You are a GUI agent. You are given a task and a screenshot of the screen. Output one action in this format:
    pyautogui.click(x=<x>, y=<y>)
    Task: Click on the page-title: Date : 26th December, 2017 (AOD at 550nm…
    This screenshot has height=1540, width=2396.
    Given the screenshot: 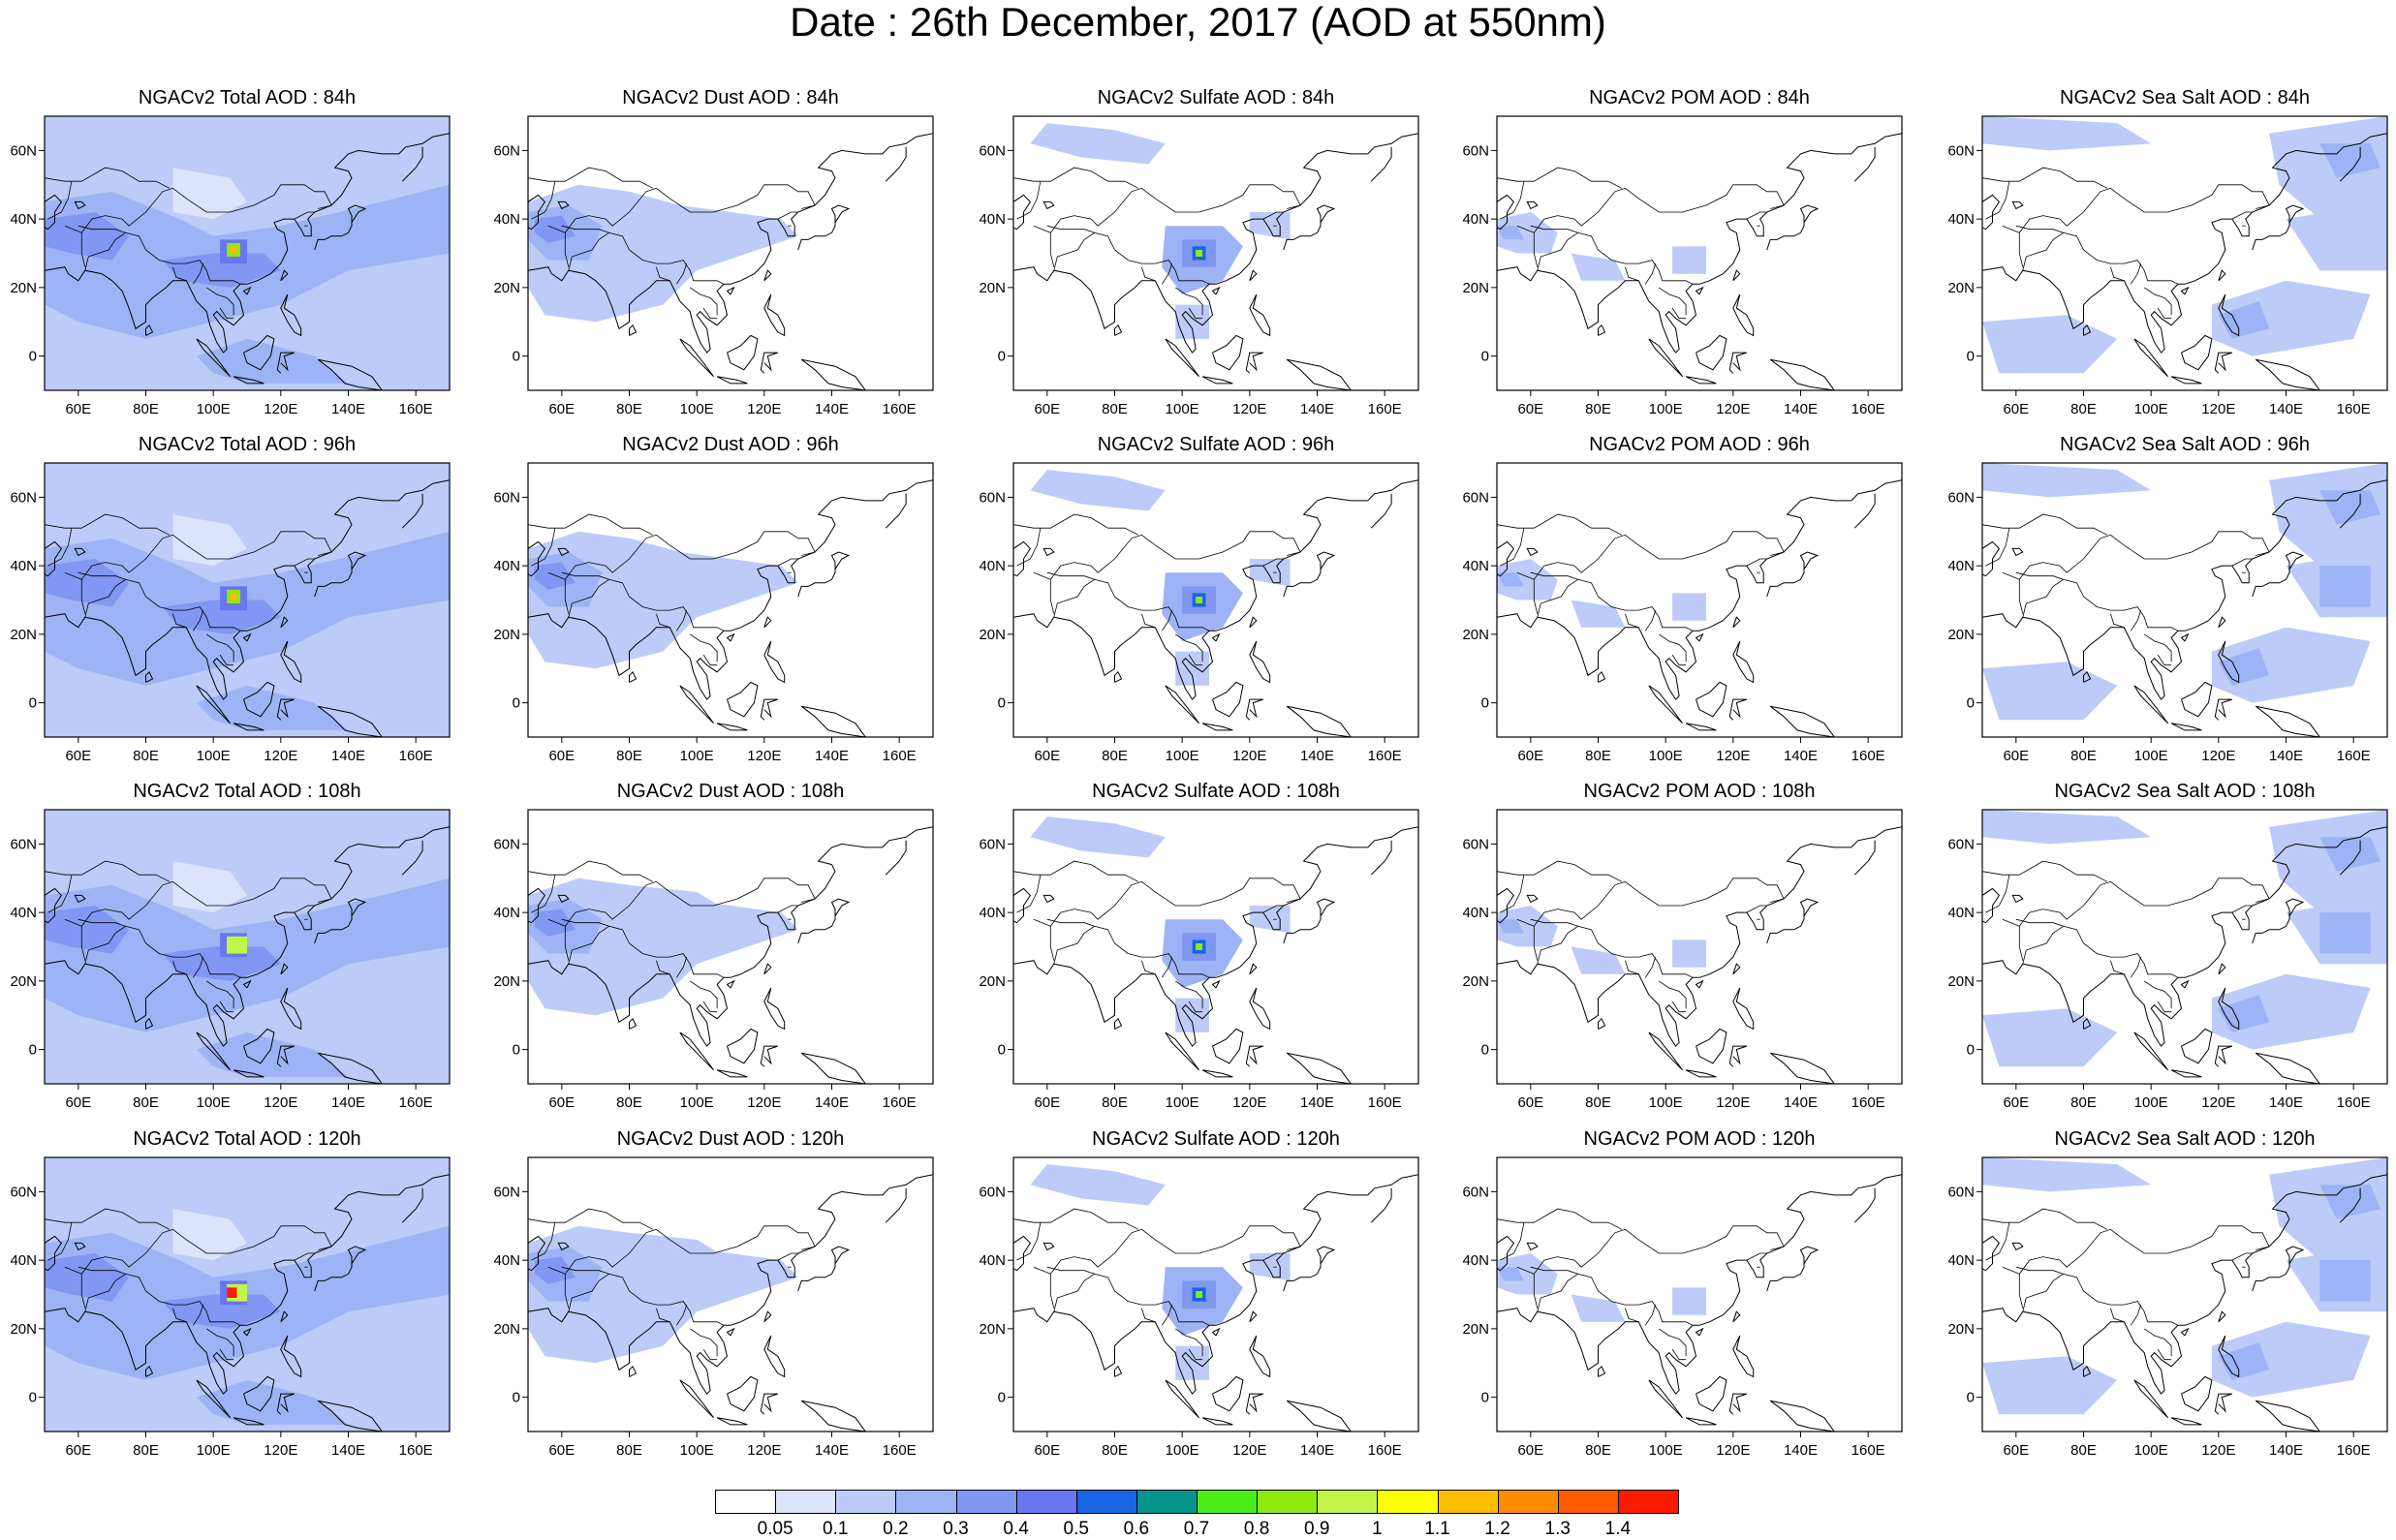 What is the action you would take?
    pyautogui.click(x=1198, y=23)
    